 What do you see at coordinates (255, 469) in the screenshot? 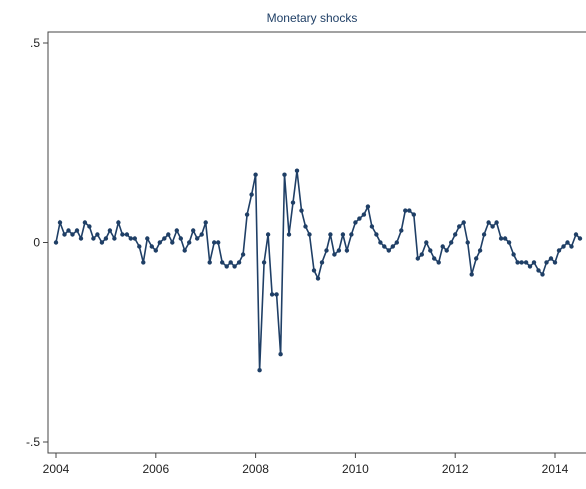
I see `x-tick-label: 2008` at bounding box center [255, 469].